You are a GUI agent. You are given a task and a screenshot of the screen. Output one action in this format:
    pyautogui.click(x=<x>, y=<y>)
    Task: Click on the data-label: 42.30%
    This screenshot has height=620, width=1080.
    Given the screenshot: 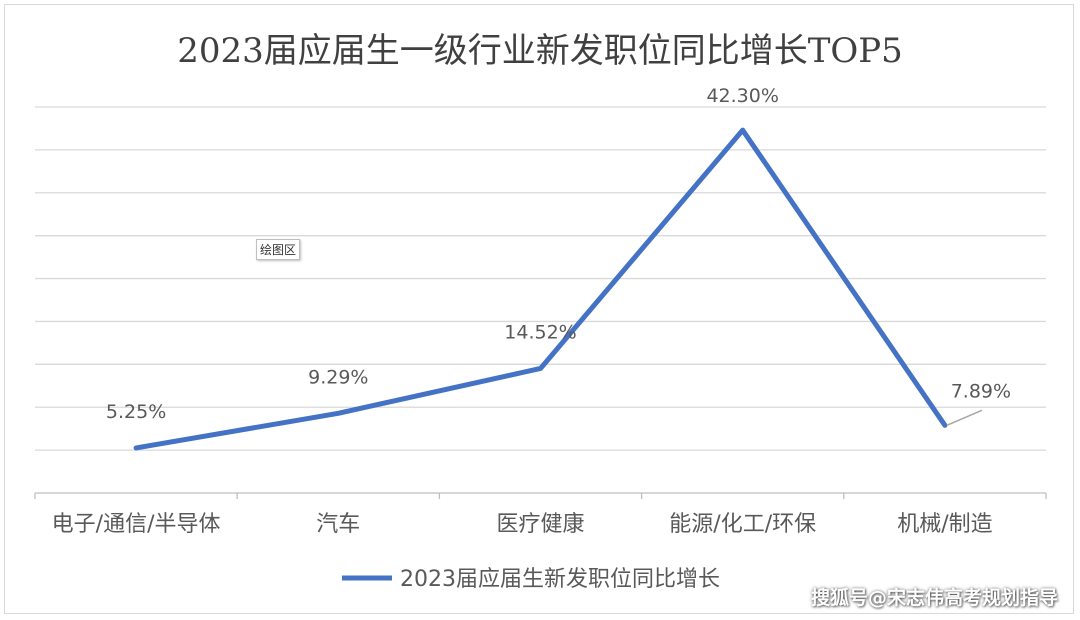 What is the action you would take?
    pyautogui.click(x=742, y=96)
    